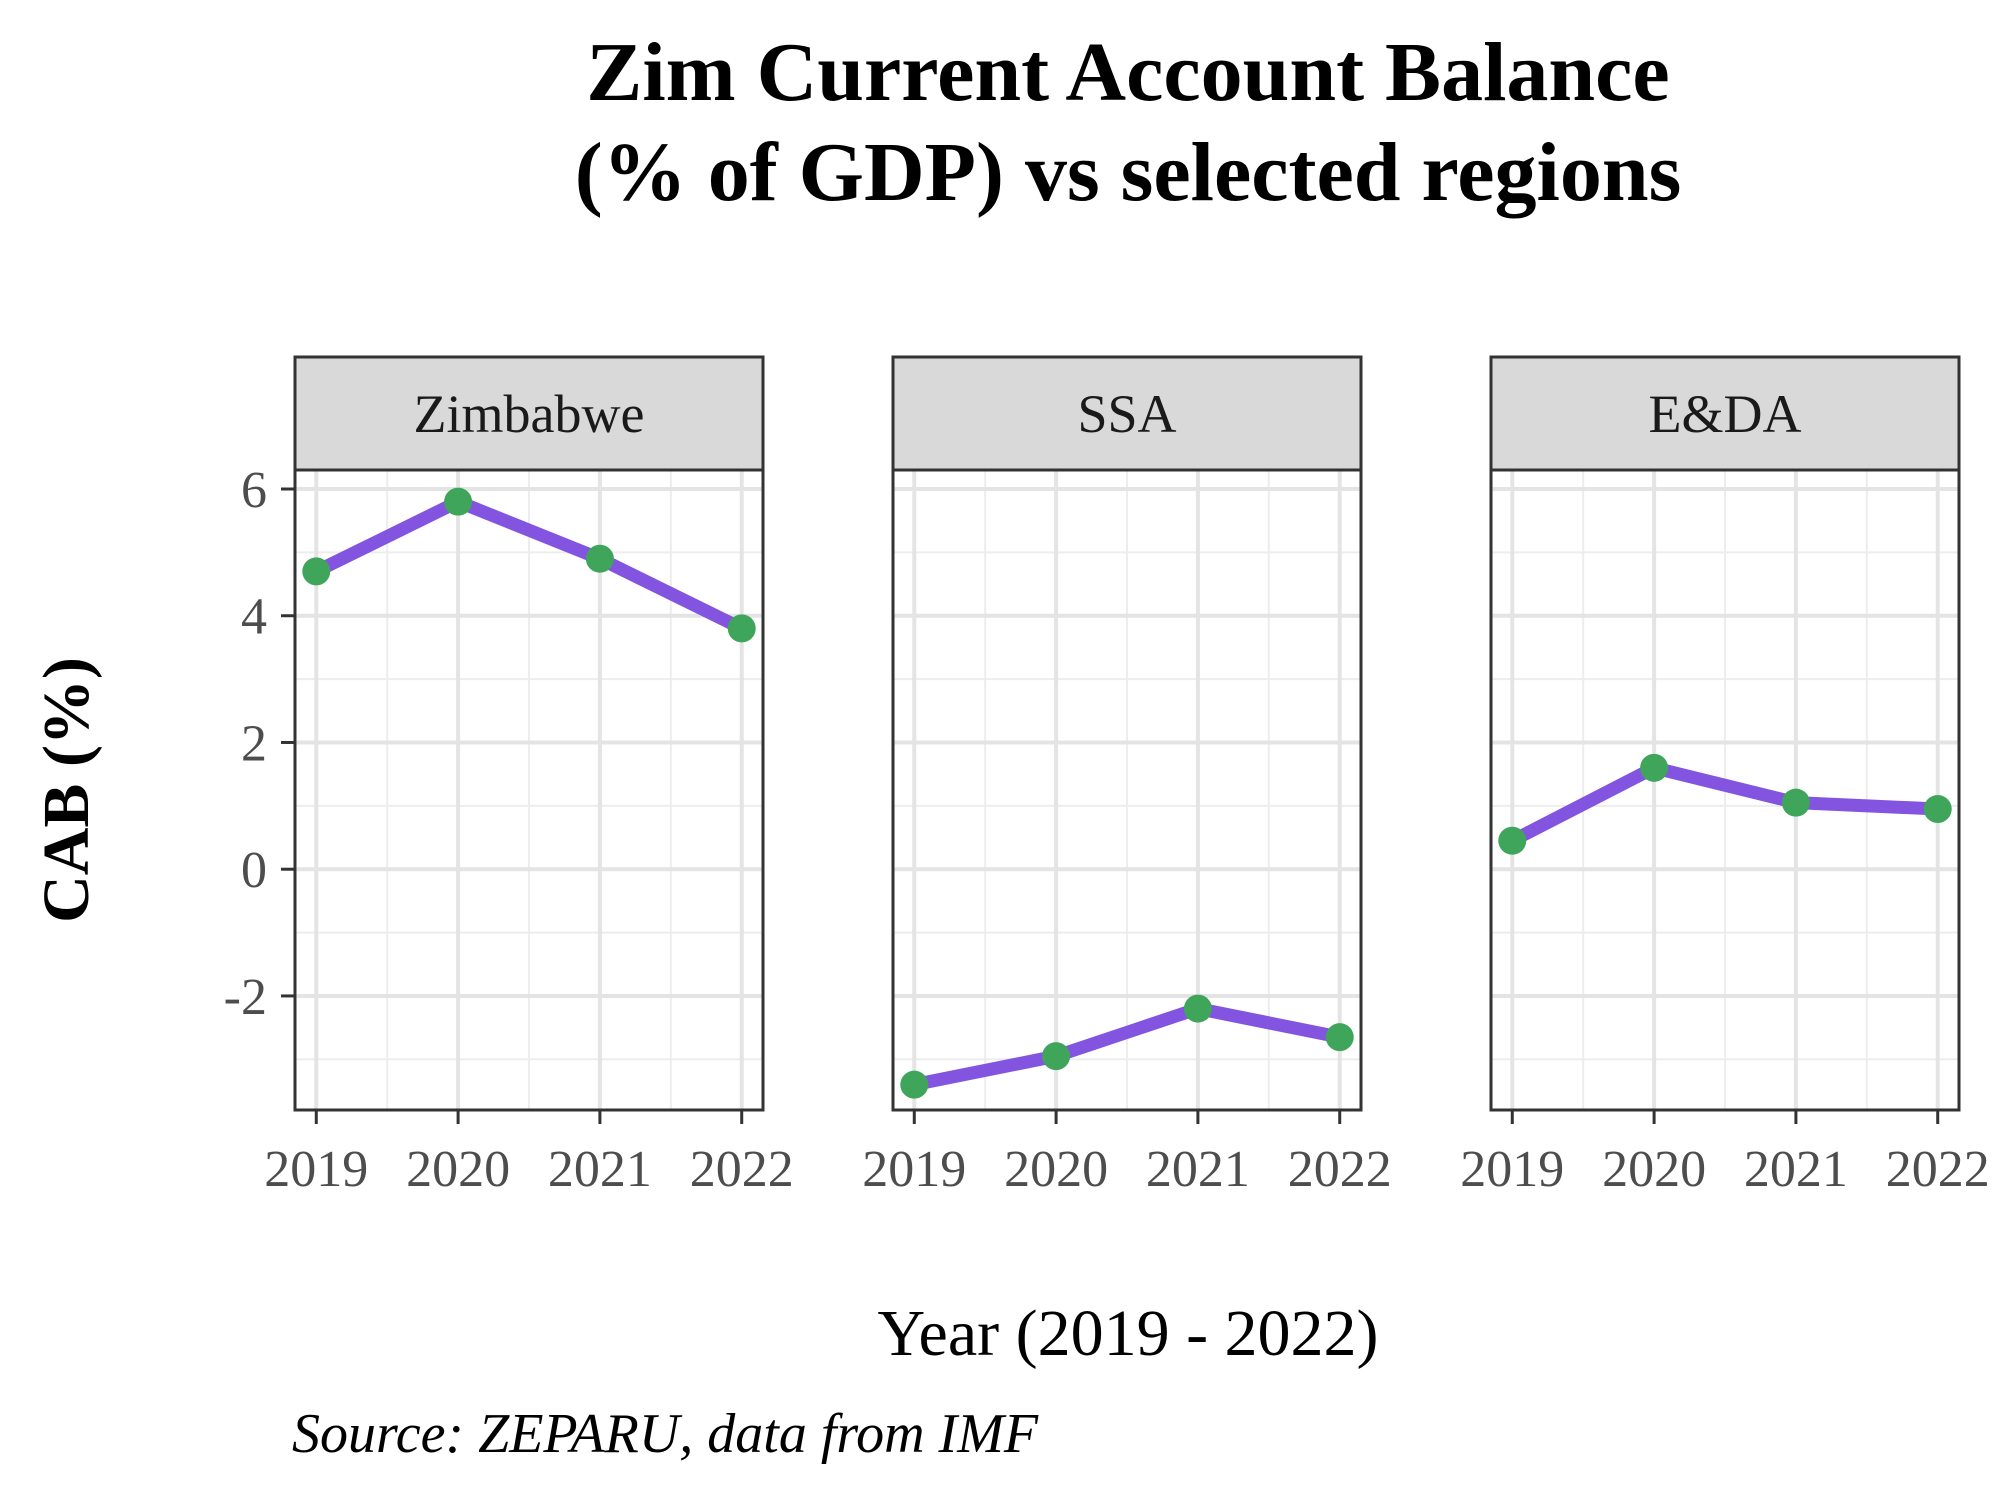  Describe the element at coordinates (1725, 804) in the screenshot. I see `series-line-E&DA` at that location.